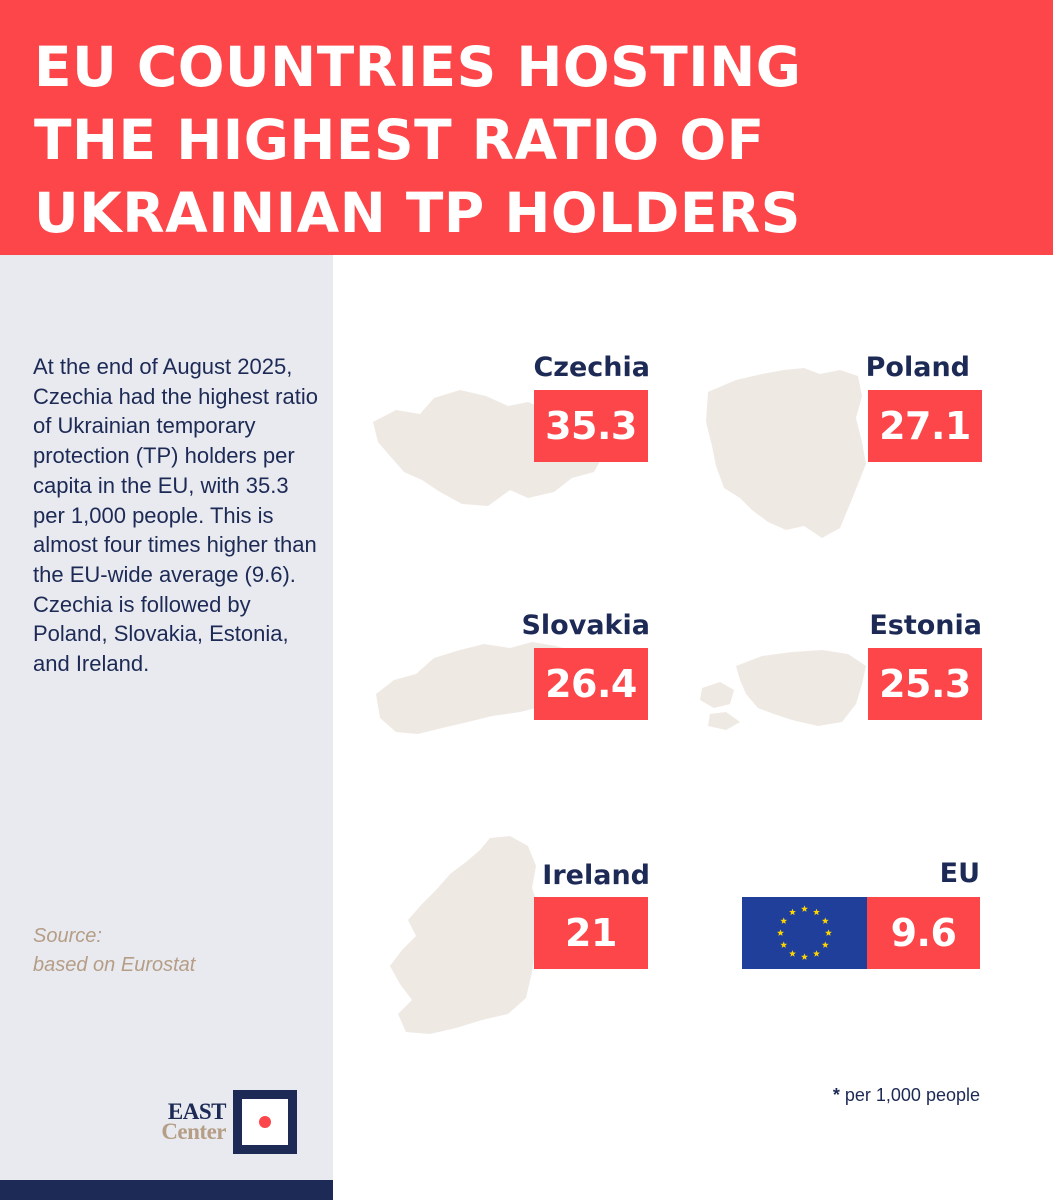  Describe the element at coordinates (465, 935) in the screenshot. I see `ireland-map-icon` at that location.